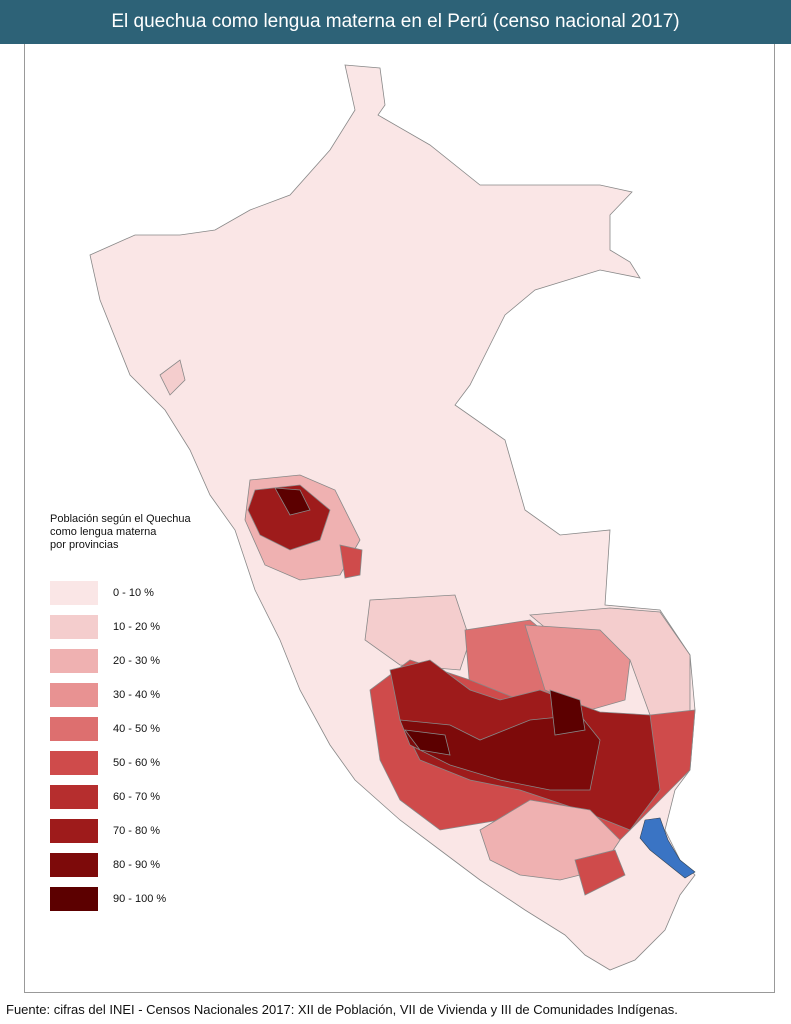 Image resolution: width=791 pixels, height=1024 pixels. Describe the element at coordinates (103, 532) in the screenshot. I see `legend-title: como lengua materna` at that location.